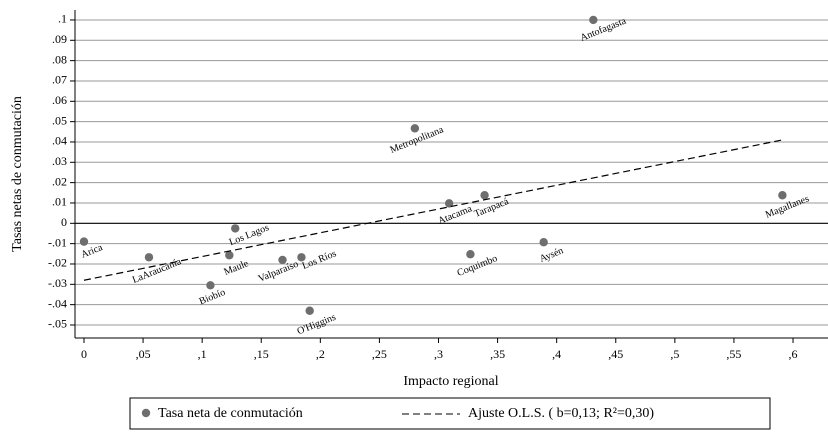  What do you see at coordinates (202, 354) in the screenshot?
I see `x-tick-label: ,1` at bounding box center [202, 354].